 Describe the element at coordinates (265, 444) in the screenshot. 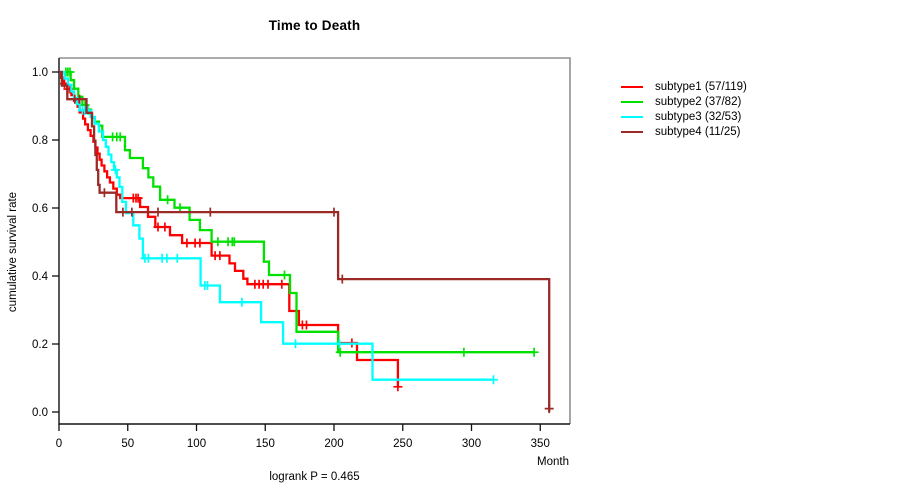

I see `x-axis-tick-label: 150` at that location.